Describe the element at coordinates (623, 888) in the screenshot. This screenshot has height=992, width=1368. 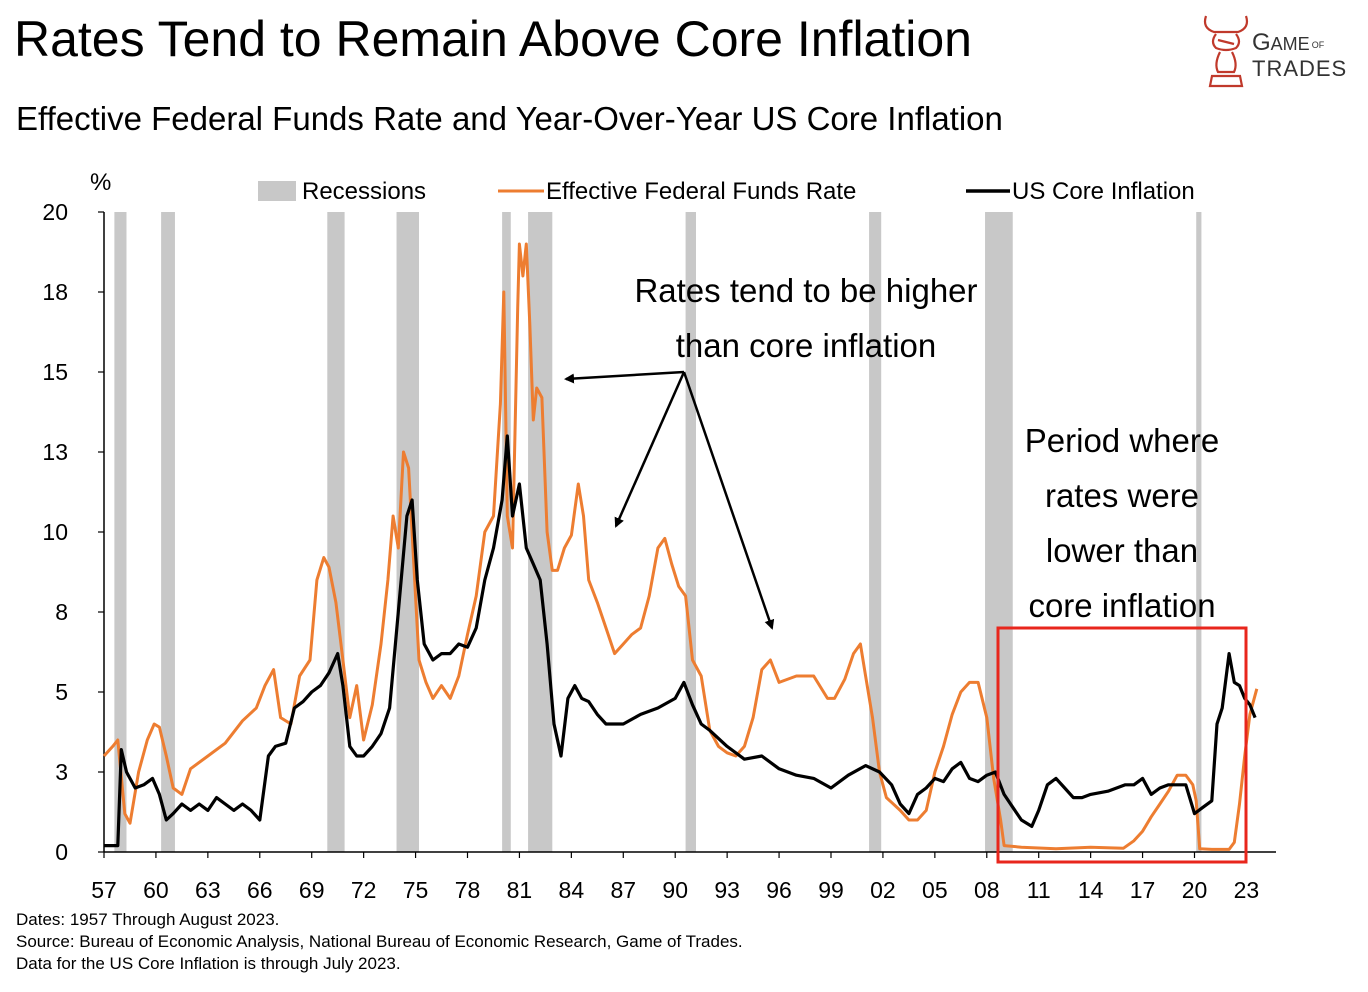
I see `x-tick-label: 87` at that location.